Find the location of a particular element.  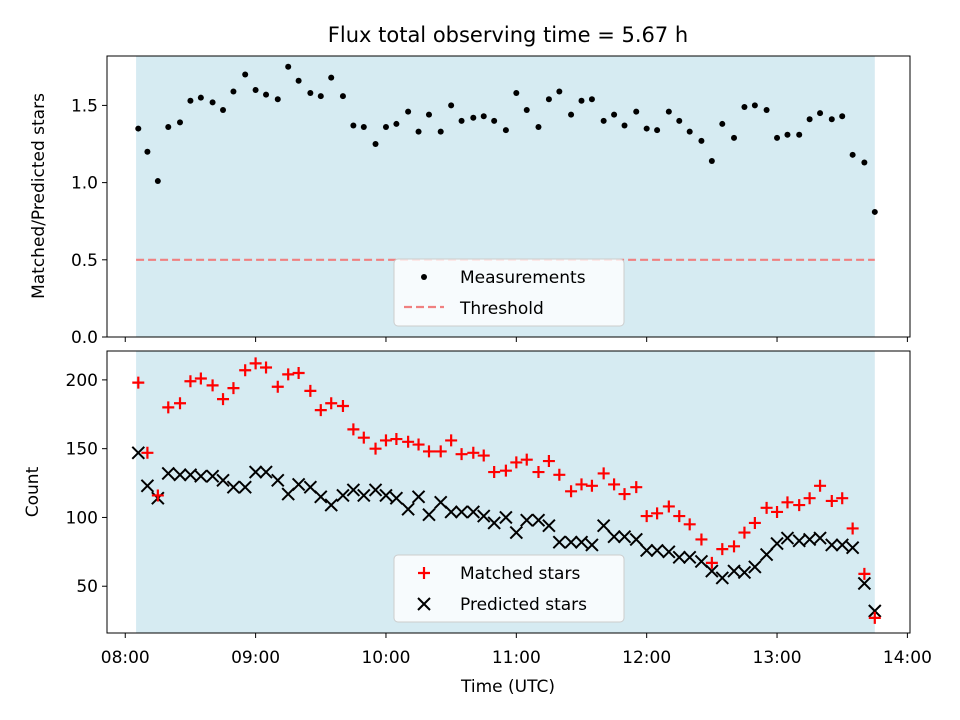

bottom-y-axis-label: Count is located at coordinates (33, 491).